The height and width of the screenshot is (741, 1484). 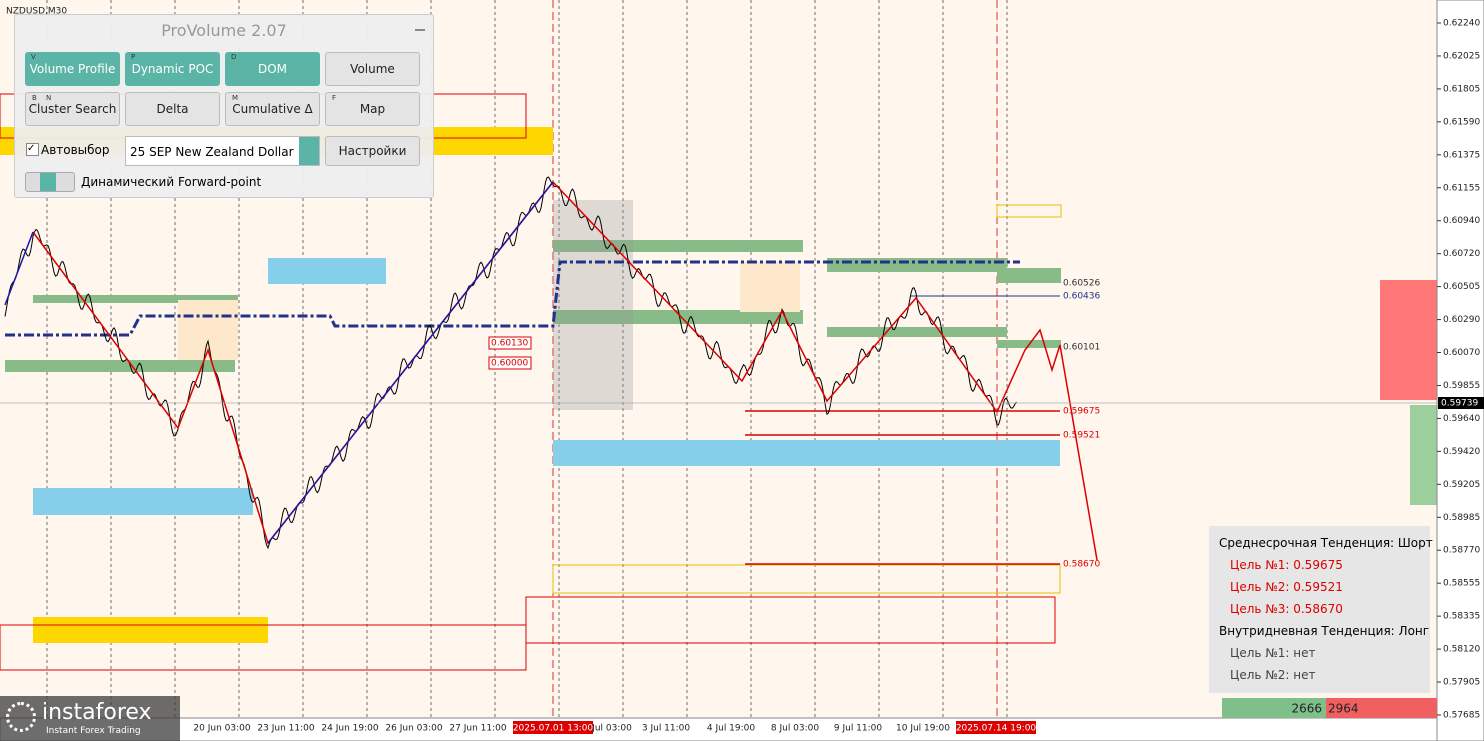 What do you see at coordinates (1461, 353) in the screenshot?
I see `price-tick-label: 0.60070` at bounding box center [1461, 353].